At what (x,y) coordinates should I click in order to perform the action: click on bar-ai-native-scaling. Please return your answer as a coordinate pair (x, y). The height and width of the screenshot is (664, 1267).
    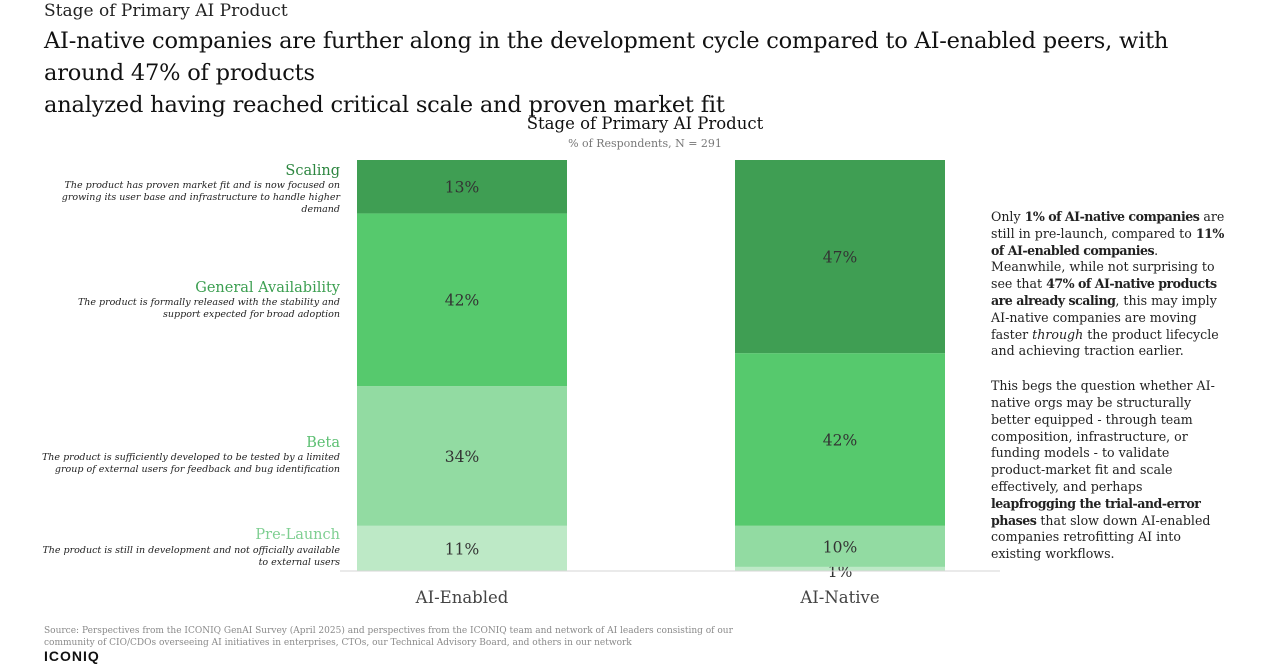
    Looking at the image, I should click on (840, 257).